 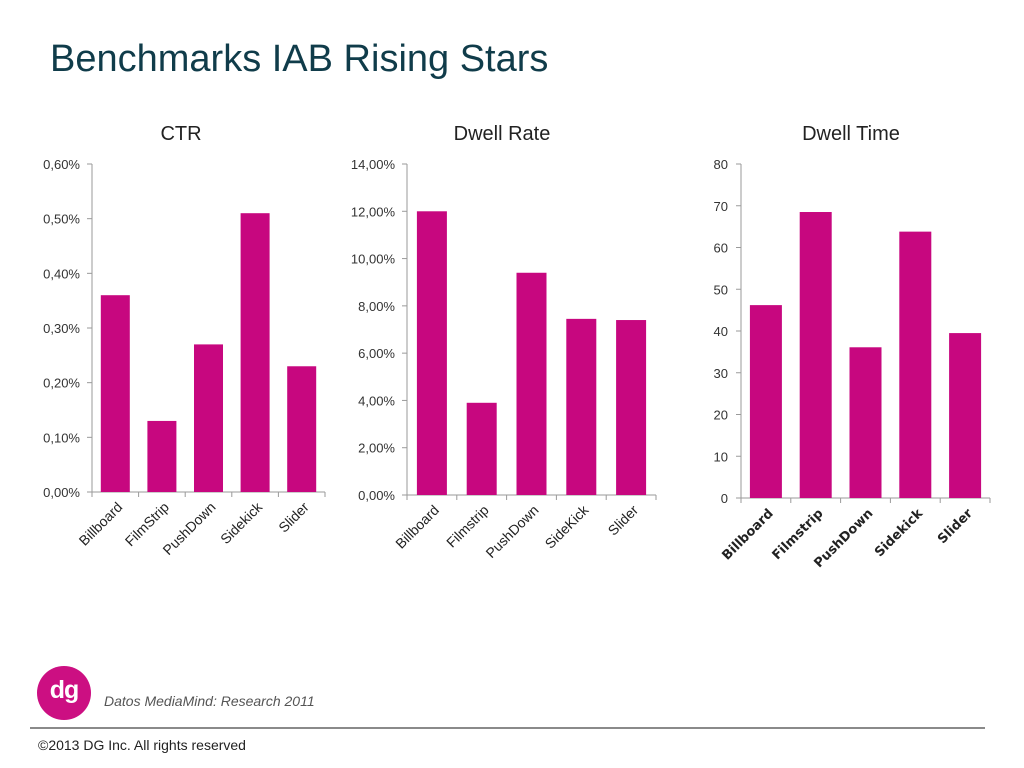 I want to click on dwell-rate-category-label-filmstrip: Filmstrip, so click(x=467, y=526).